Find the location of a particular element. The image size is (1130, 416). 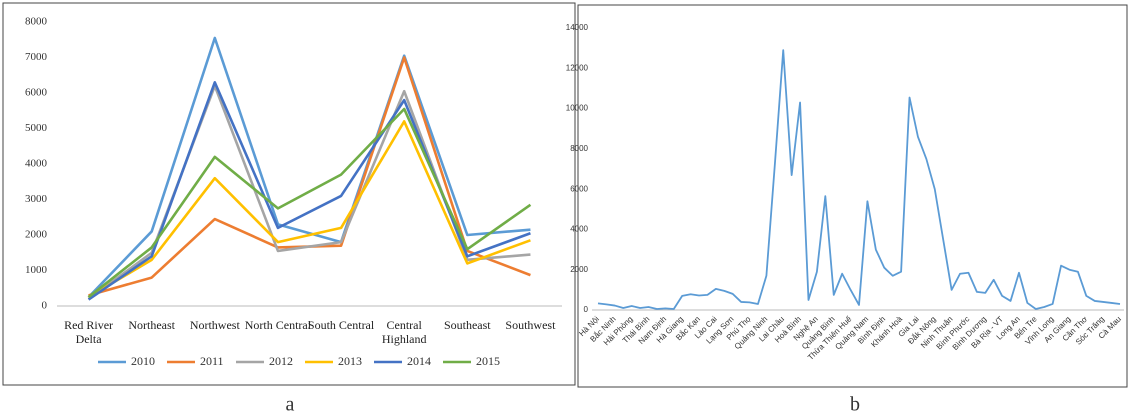

y-tick-label: 3000 is located at coordinates (36, 199).